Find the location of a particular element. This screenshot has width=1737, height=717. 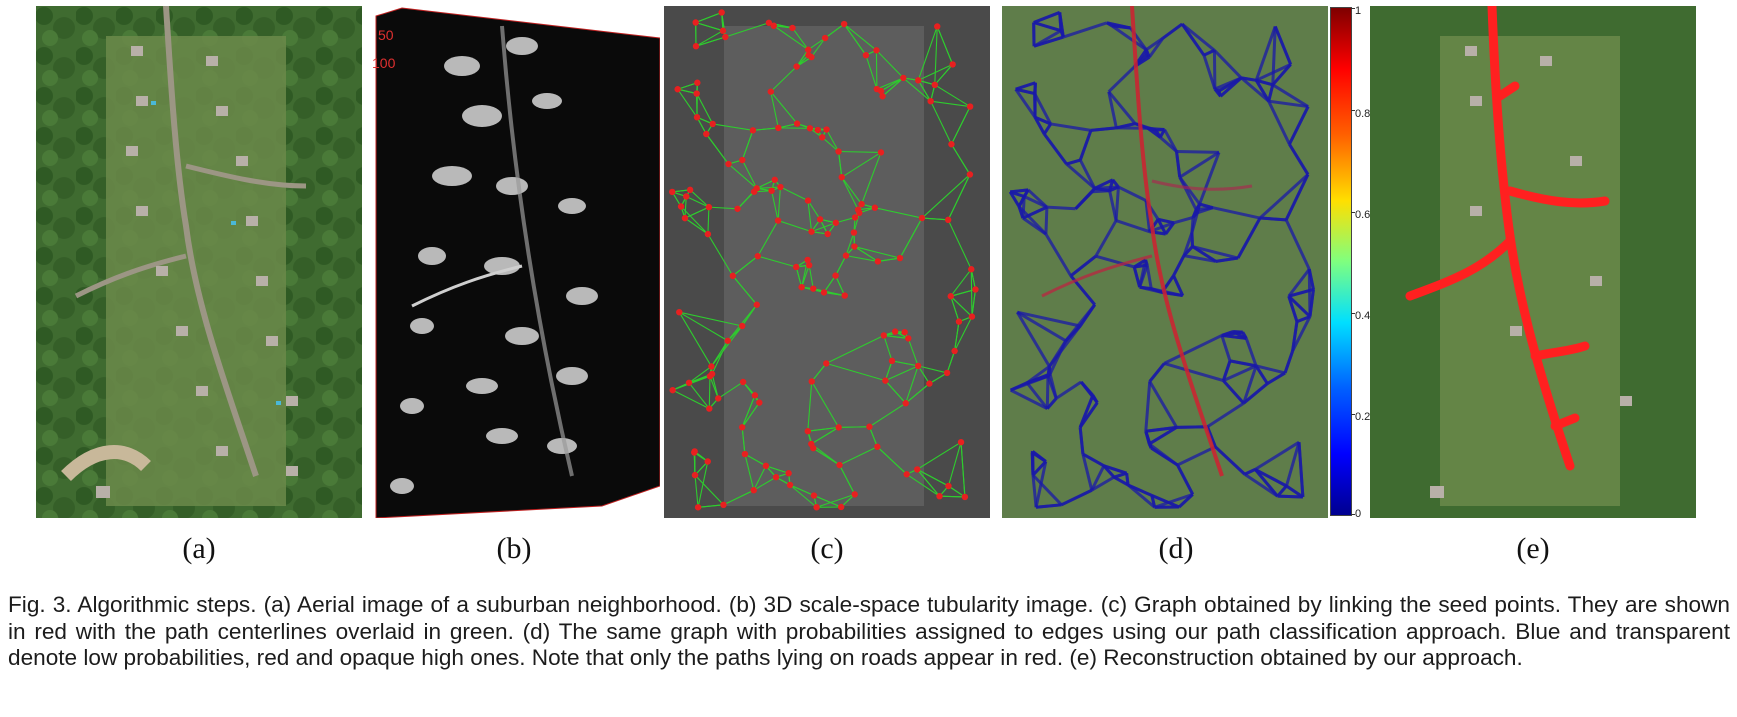

probability-edges is located at coordinates (1161, 260).